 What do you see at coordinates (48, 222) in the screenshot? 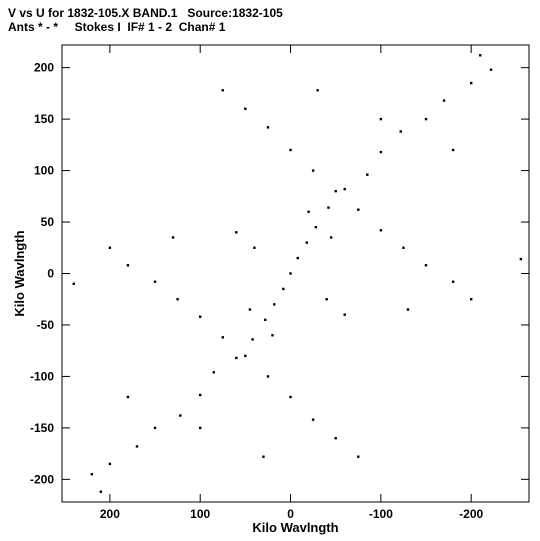
I see `y-tick-label: 50` at bounding box center [48, 222].